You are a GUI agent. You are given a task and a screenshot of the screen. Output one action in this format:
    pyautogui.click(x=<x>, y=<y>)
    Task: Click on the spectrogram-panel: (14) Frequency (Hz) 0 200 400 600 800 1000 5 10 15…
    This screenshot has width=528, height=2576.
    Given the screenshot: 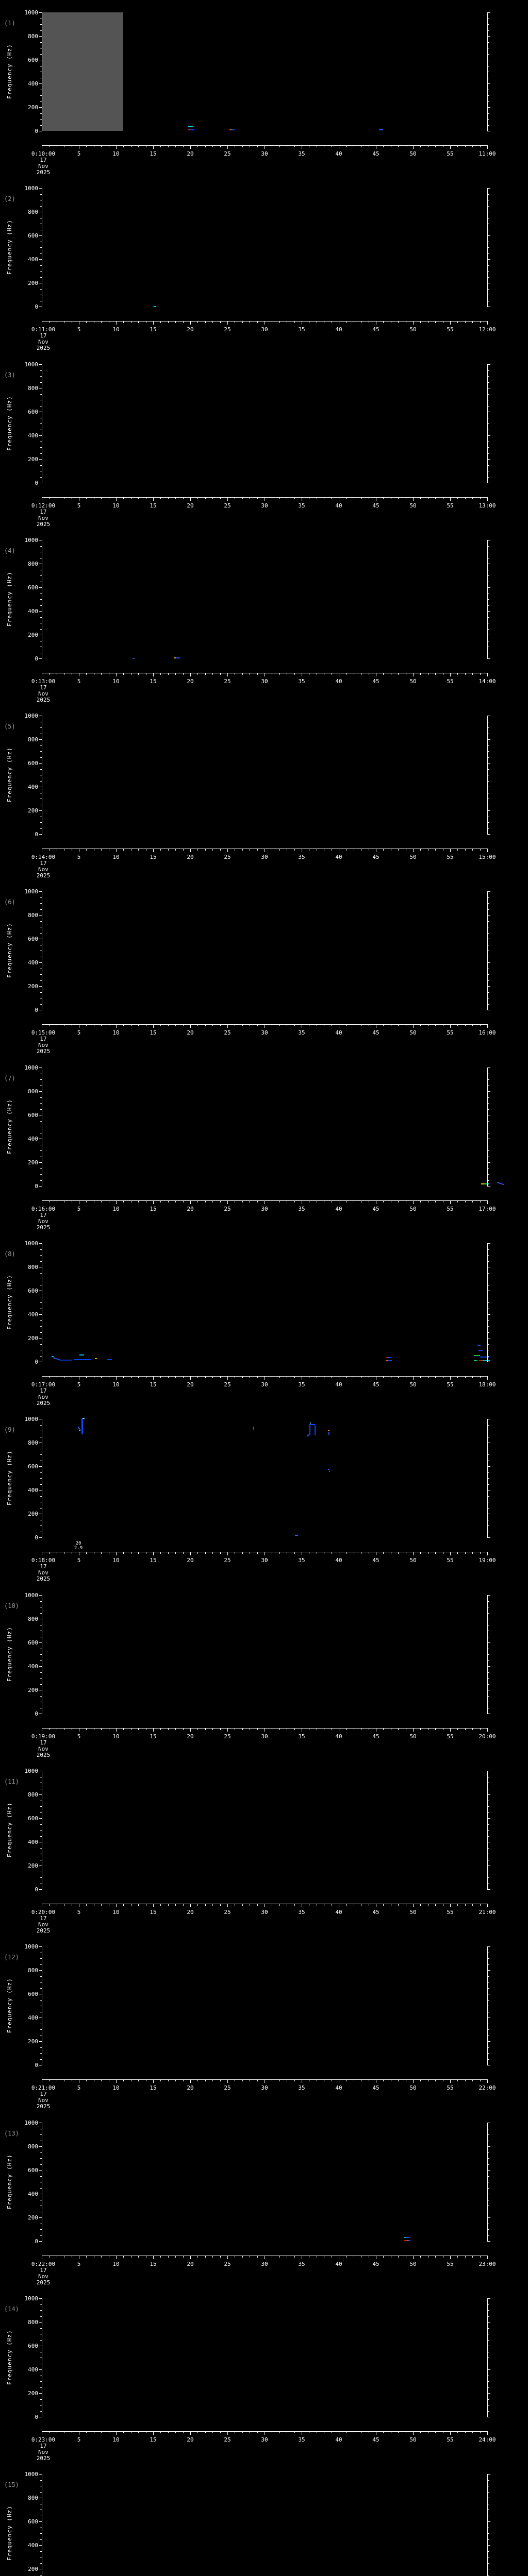 What is the action you would take?
    pyautogui.click(x=264, y=2374)
    